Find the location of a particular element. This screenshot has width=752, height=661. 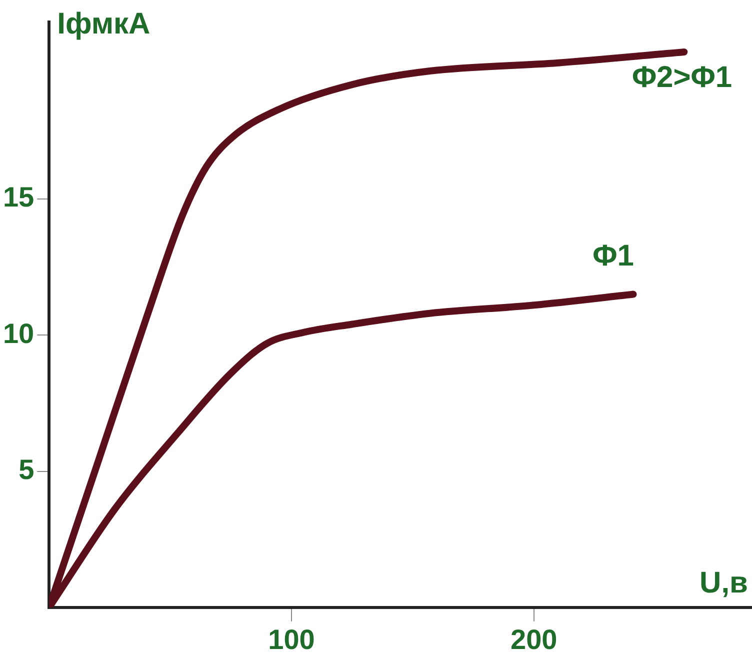

x-axis-title: U,в is located at coordinates (724, 583).